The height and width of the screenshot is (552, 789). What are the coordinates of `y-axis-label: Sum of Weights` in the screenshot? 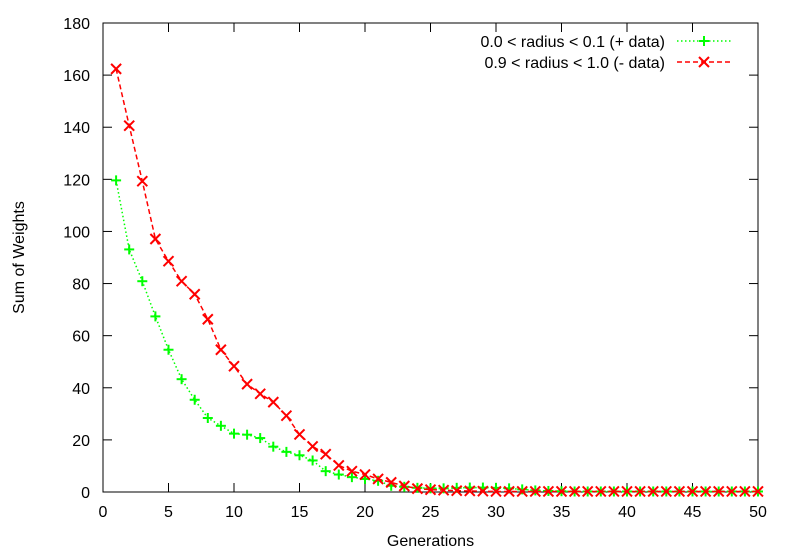 It's located at (19, 257).